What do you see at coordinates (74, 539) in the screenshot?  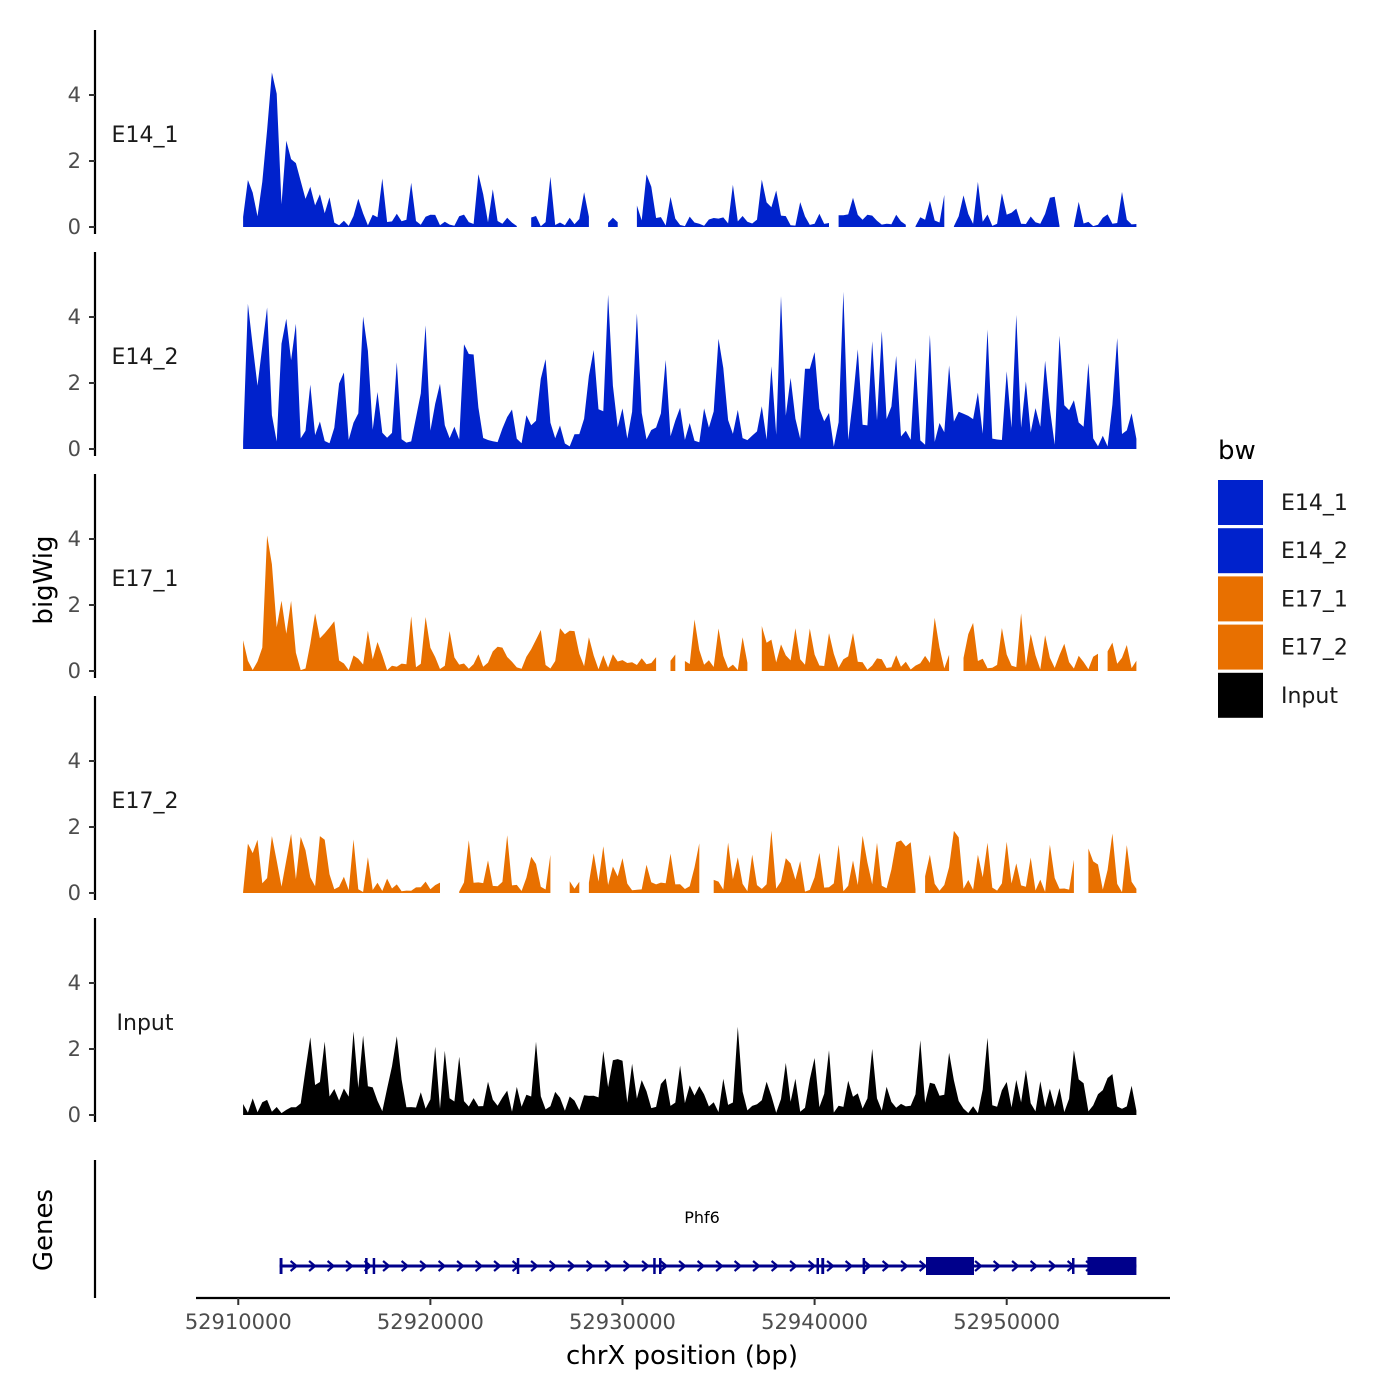 I see `y-tick-label-E17_1-4: 4` at bounding box center [74, 539].